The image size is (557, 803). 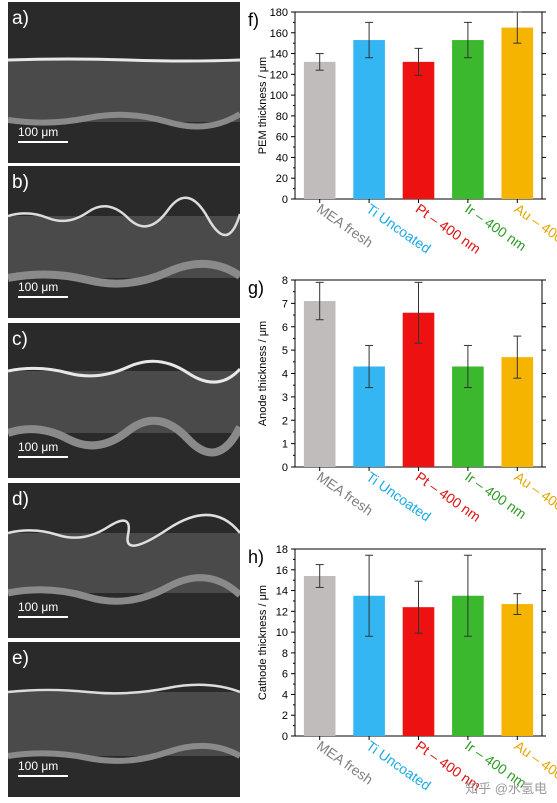 What do you see at coordinates (285, 445) in the screenshot?
I see `y-tick-label: 1` at bounding box center [285, 445].